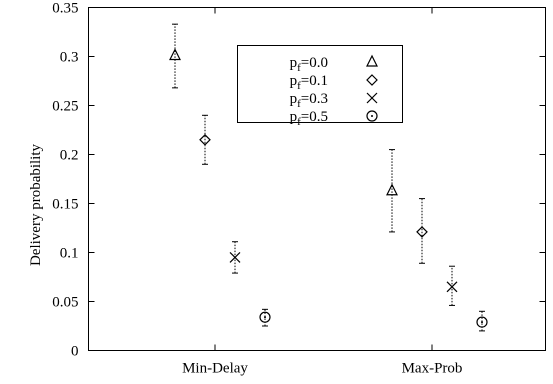  Describe the element at coordinates (36, 204) in the screenshot. I see `y-axis-label: Delivery probability` at that location.